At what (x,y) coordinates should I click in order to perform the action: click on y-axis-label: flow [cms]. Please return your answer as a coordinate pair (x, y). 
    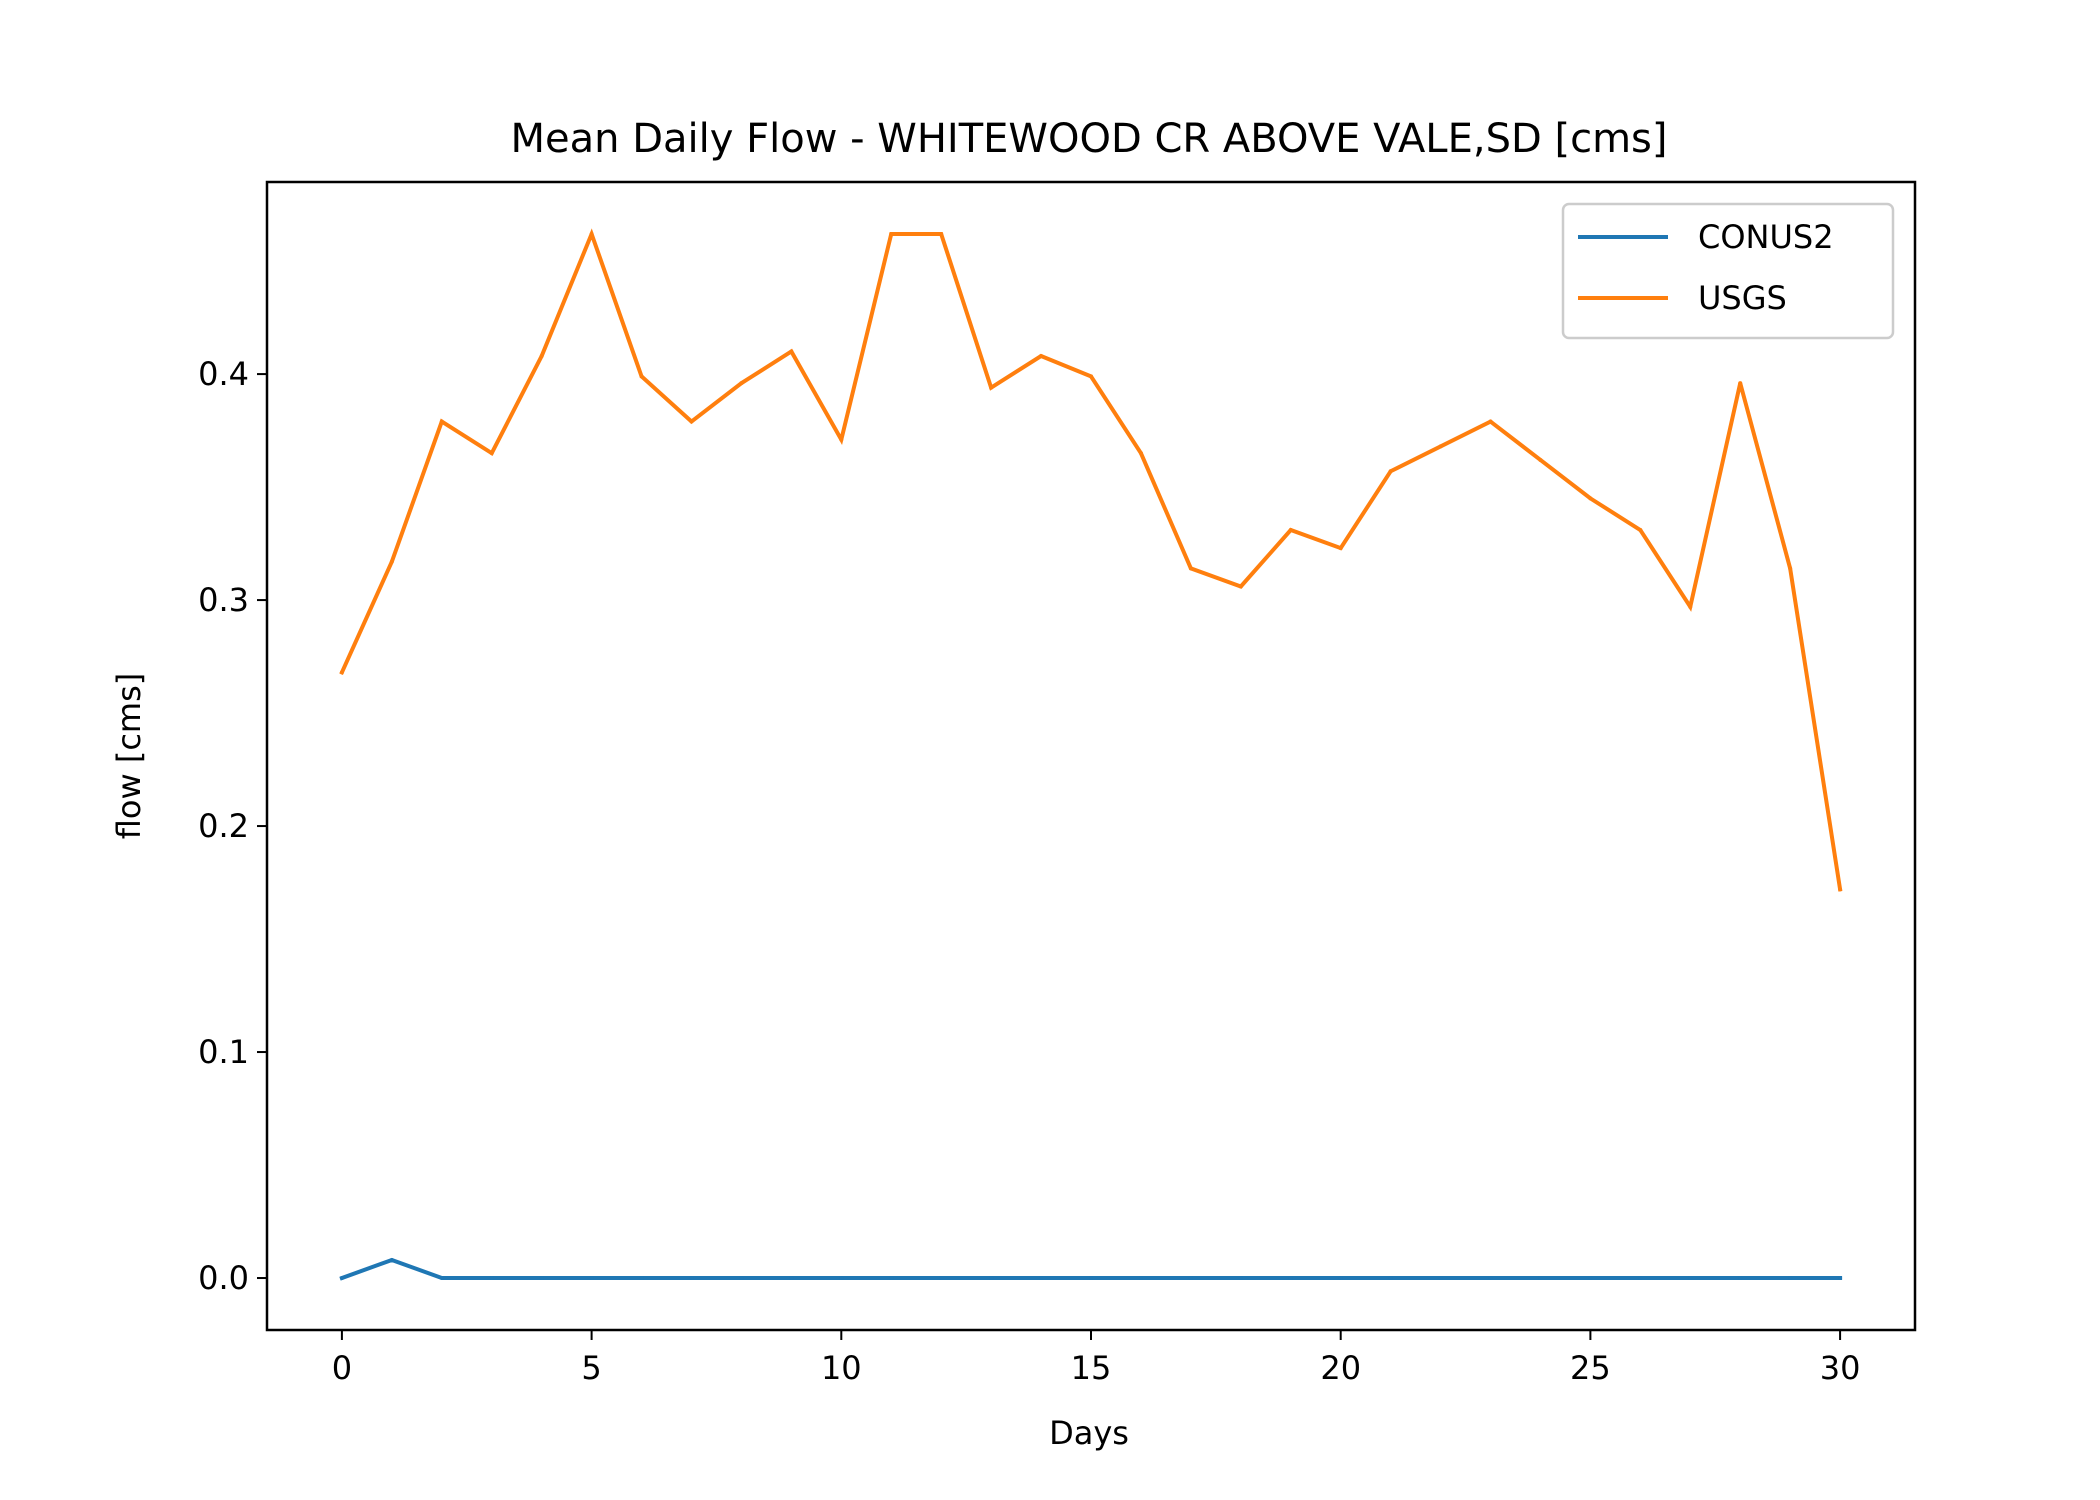
    Looking at the image, I should click on (129, 756).